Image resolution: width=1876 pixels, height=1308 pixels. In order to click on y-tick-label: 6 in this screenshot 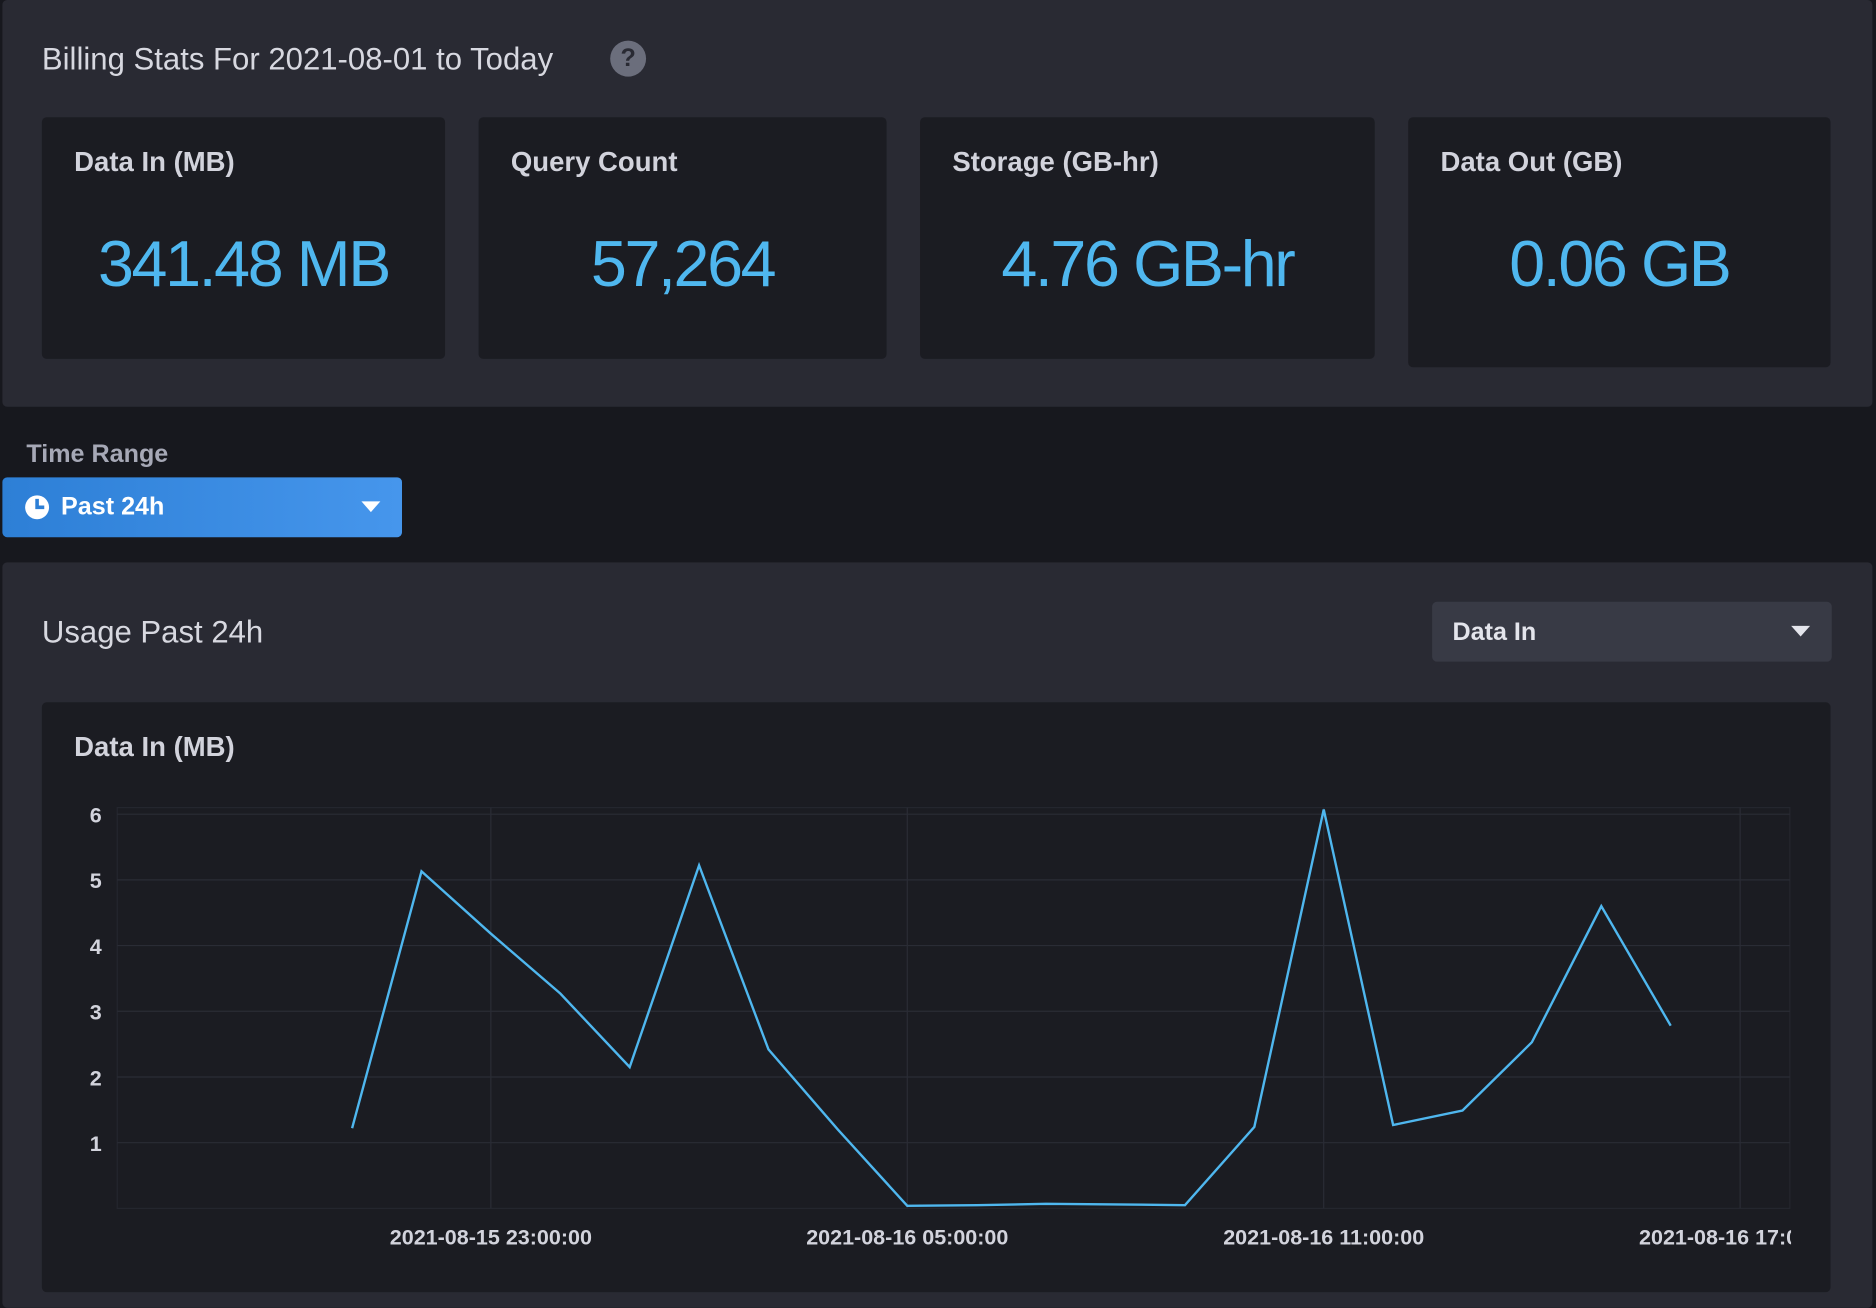, I will do `click(96, 816)`.